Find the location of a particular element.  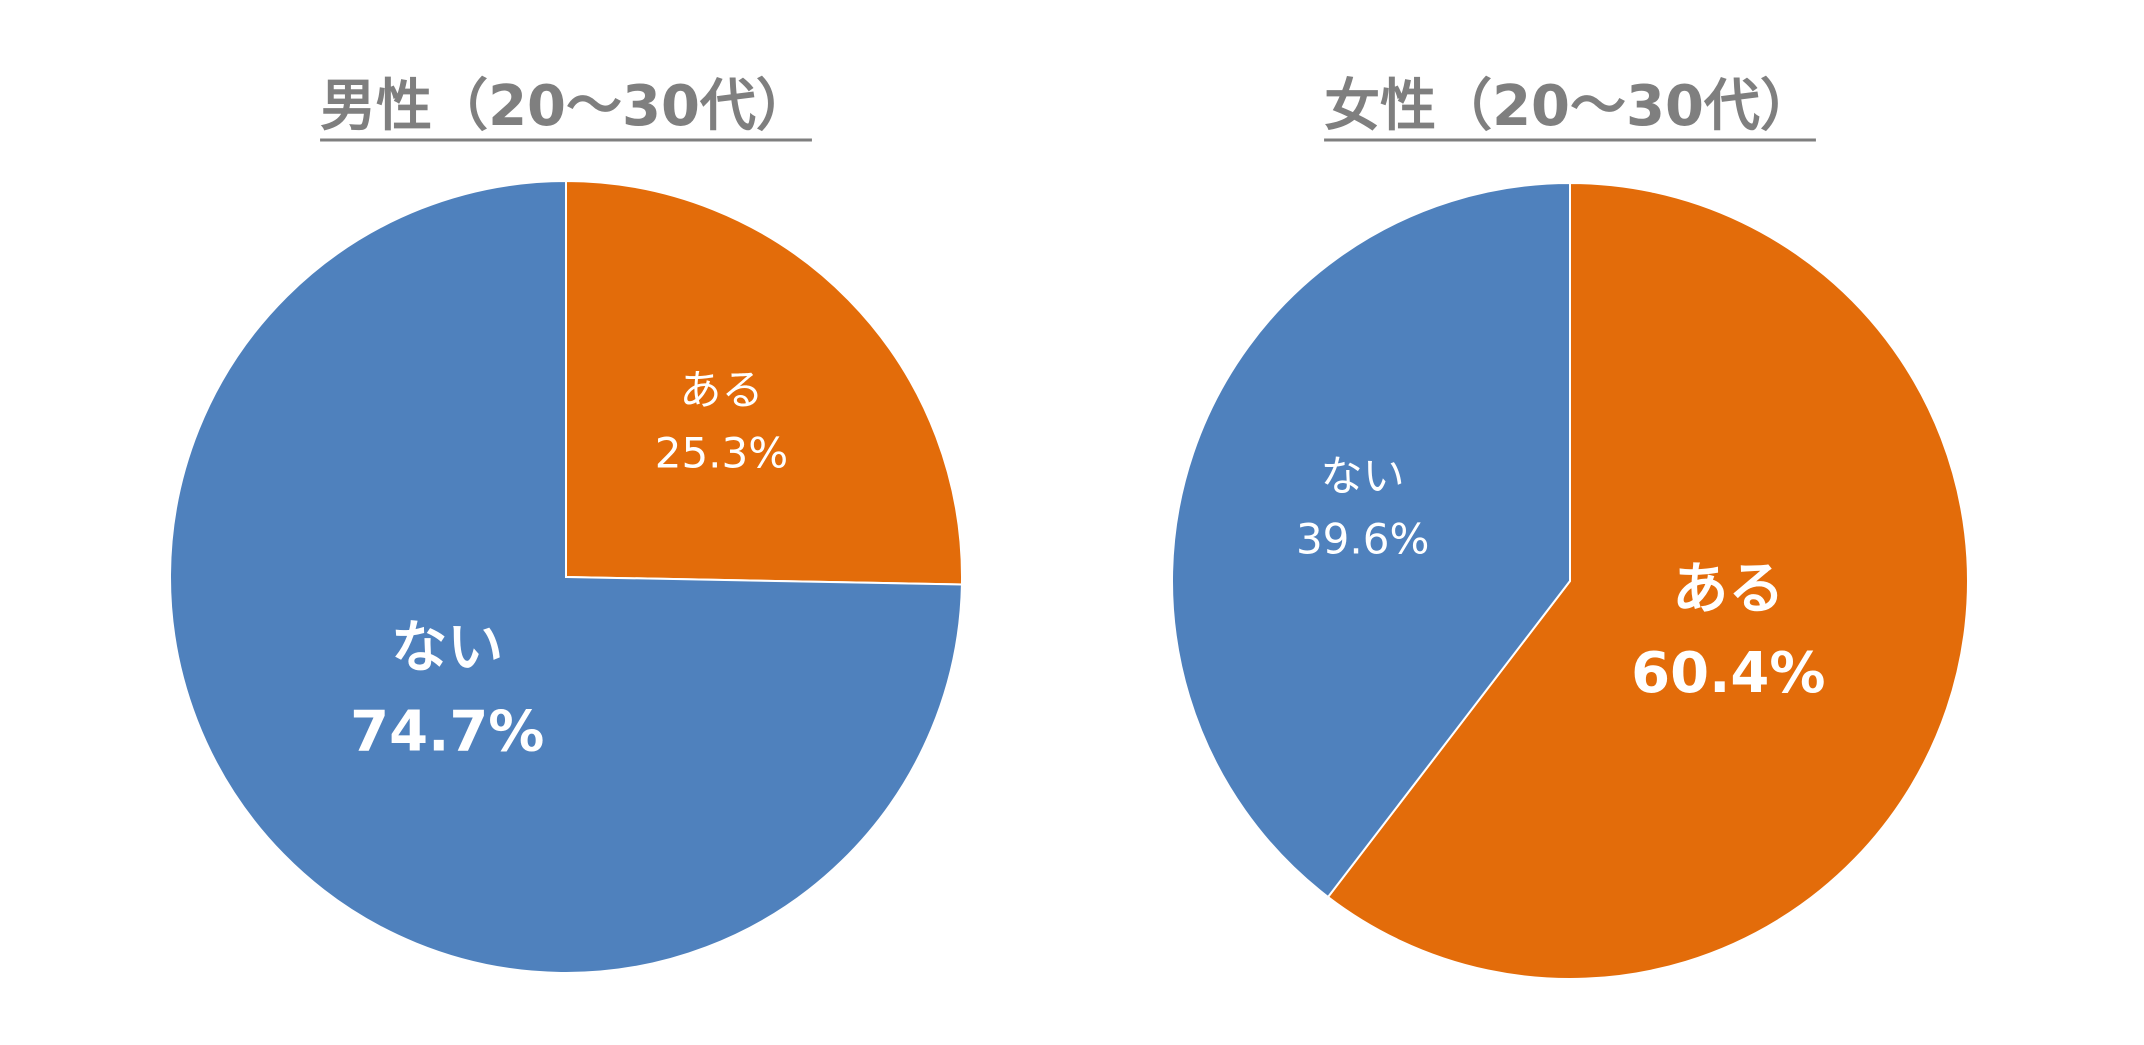

slice-value-label: 39.6% is located at coordinates (1362, 539).